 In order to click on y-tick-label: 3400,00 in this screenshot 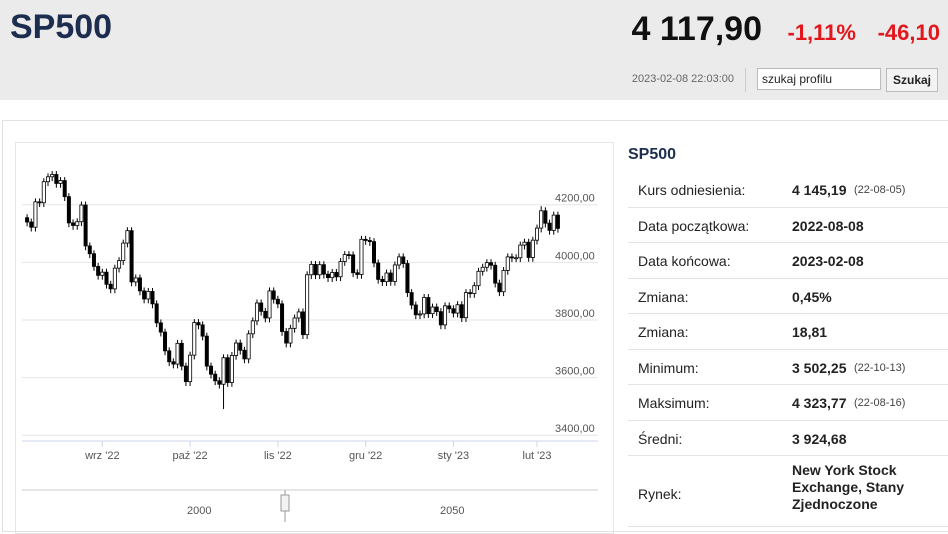, I will do `click(575, 429)`.